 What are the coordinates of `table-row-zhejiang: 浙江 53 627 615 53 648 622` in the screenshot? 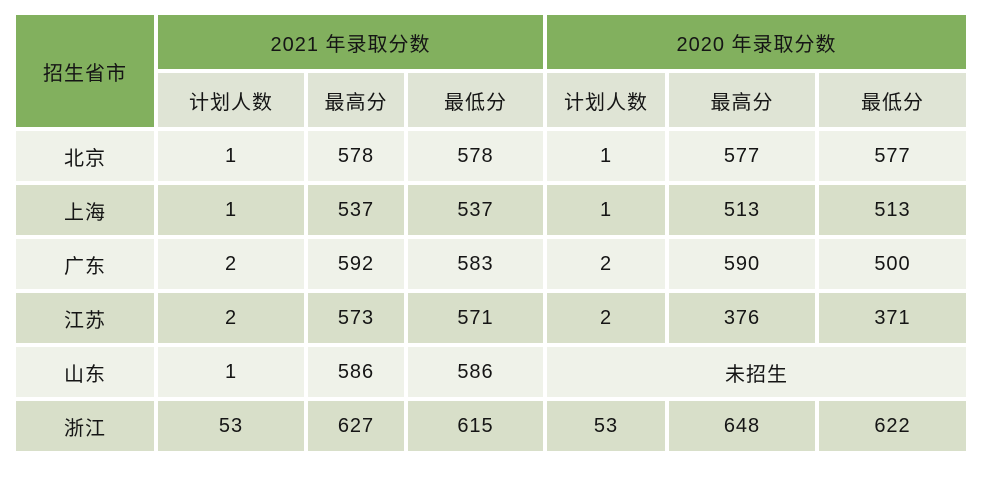 It's located at (491, 426).